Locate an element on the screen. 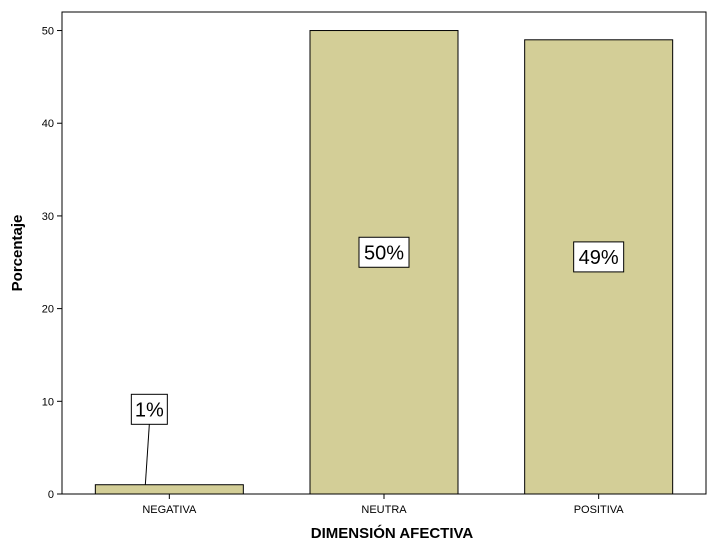  data-label: 1% is located at coordinates (149, 439).